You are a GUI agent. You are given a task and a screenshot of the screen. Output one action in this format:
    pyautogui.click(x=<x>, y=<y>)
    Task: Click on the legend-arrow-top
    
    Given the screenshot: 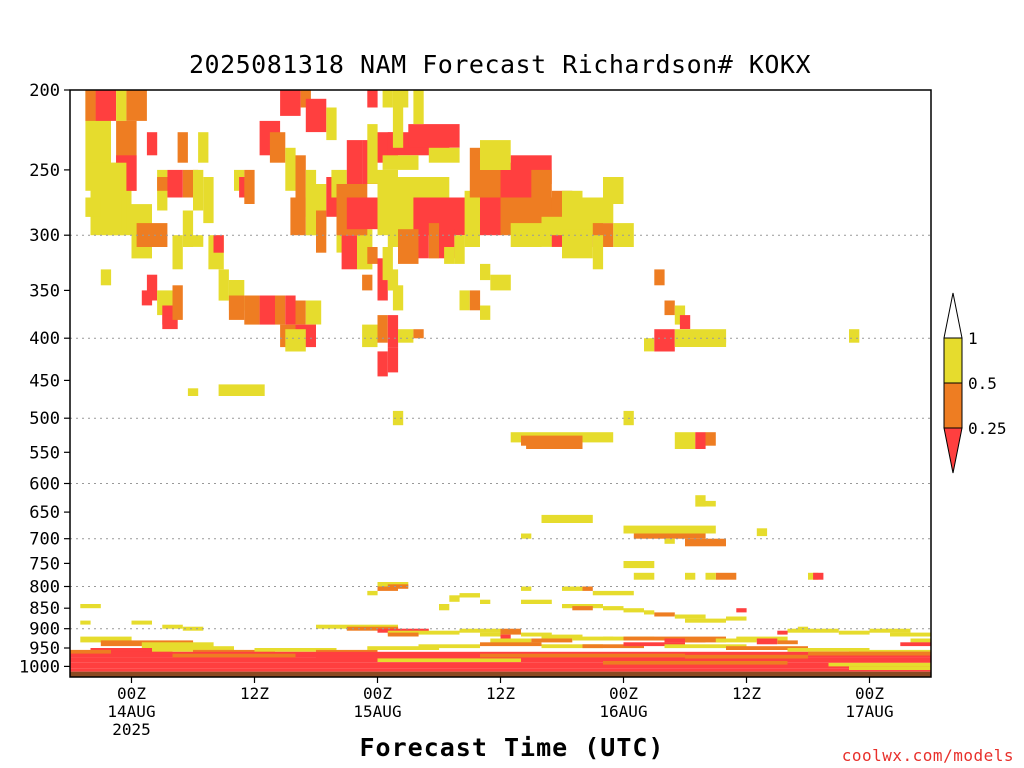 What is the action you would take?
    pyautogui.click(x=953, y=315)
    